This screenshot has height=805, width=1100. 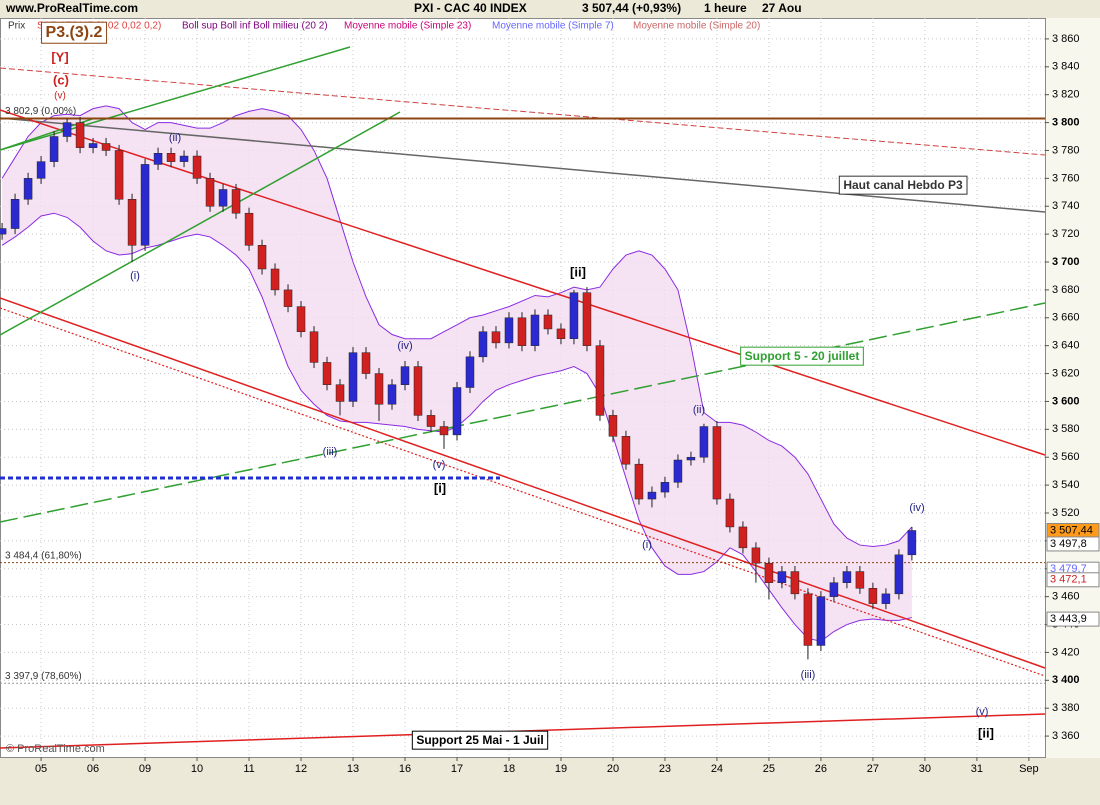 What do you see at coordinates (1068, 619) in the screenshot?
I see `price-label: 3 443,9` at bounding box center [1068, 619].